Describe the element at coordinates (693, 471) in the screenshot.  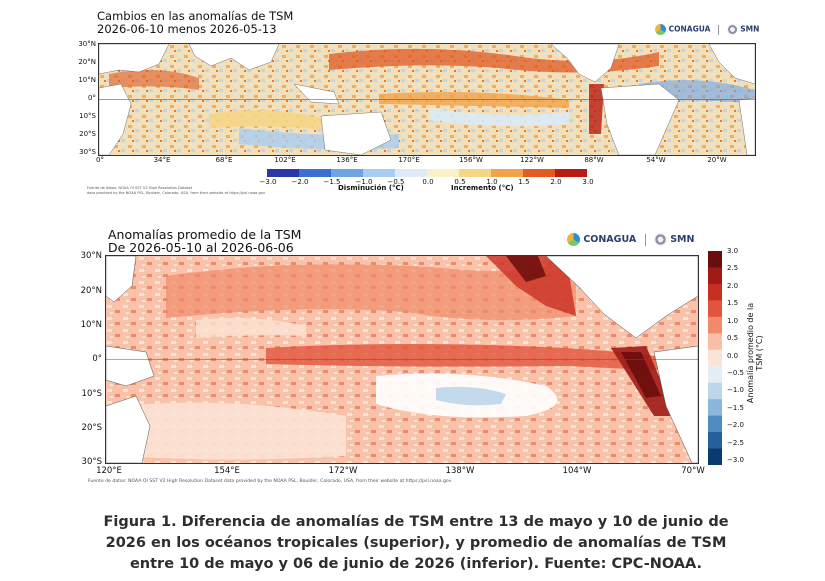
I see `p2-lon-70w: 70°W` at that location.